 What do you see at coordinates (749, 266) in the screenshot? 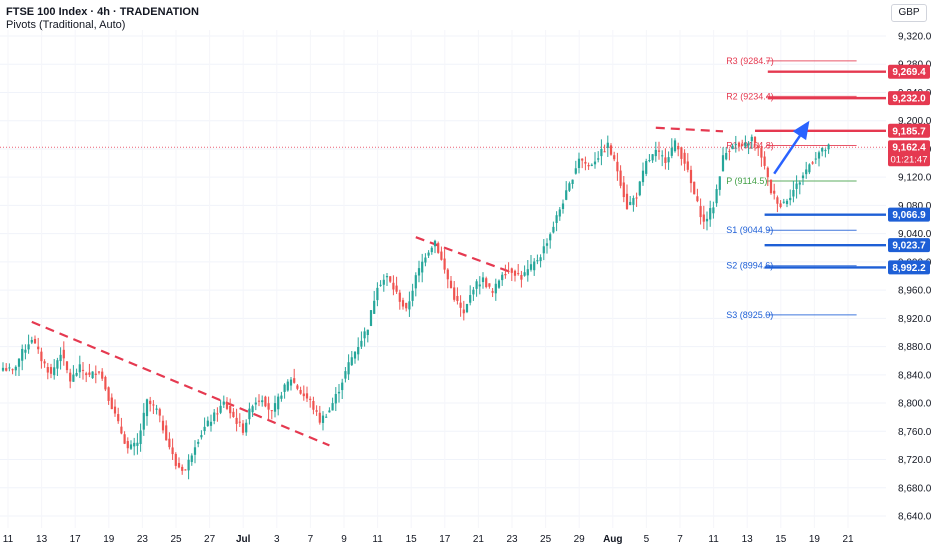
I see `pivot-label-s2: S2 (8994.6)` at bounding box center [749, 266].